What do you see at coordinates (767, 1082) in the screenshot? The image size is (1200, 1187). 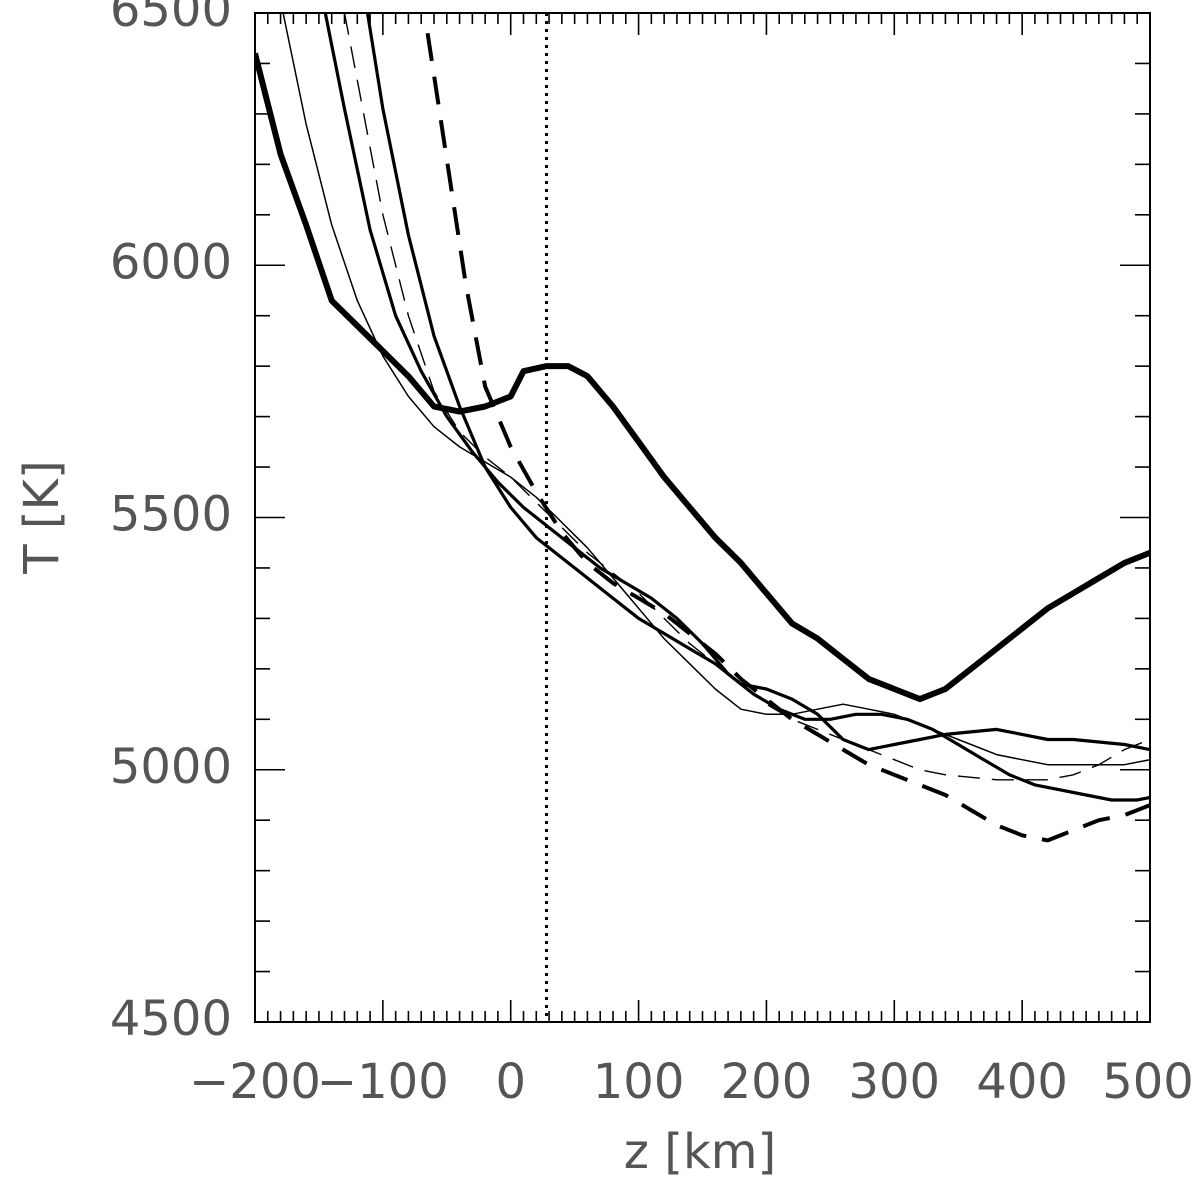 I see `x-tick-label: 200` at bounding box center [767, 1082].